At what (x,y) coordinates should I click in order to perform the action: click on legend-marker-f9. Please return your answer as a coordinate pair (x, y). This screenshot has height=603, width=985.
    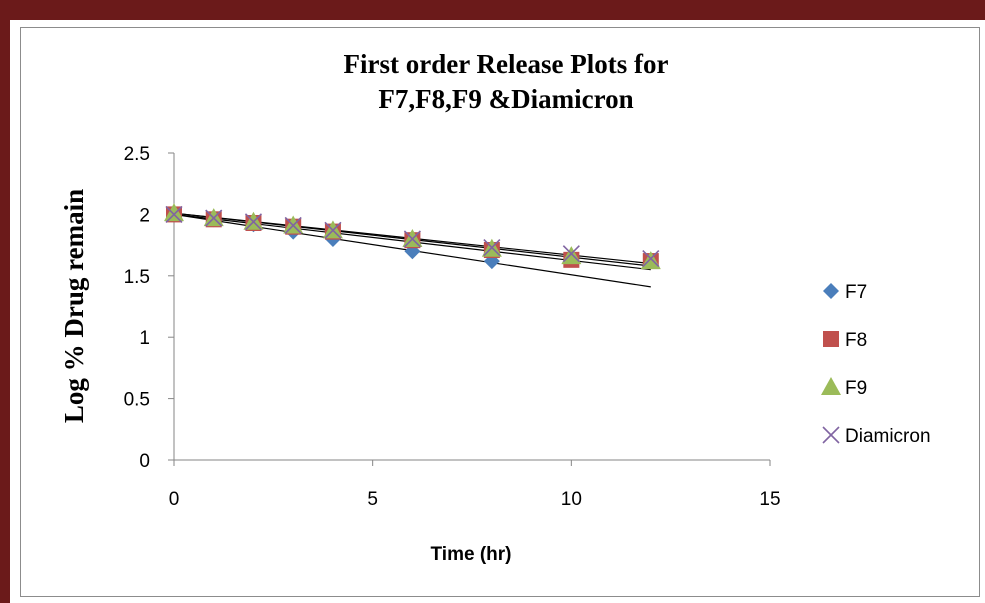
    Looking at the image, I should click on (831, 386).